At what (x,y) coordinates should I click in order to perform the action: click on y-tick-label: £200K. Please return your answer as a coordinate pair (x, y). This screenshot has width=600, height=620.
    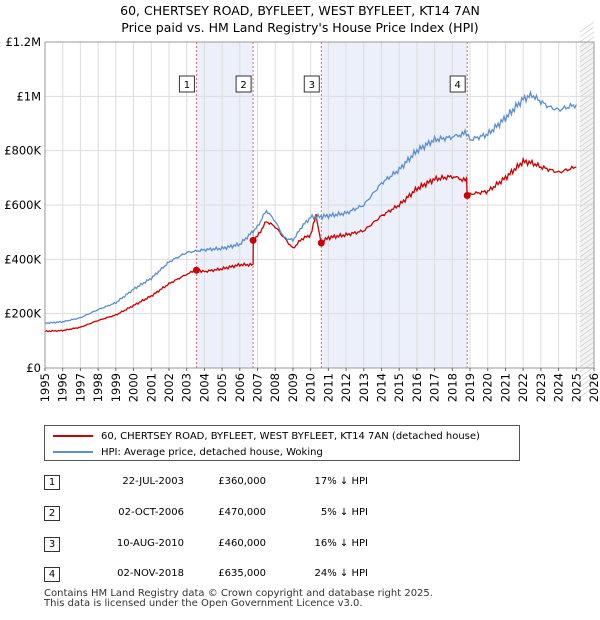
    Looking at the image, I should click on (22, 314).